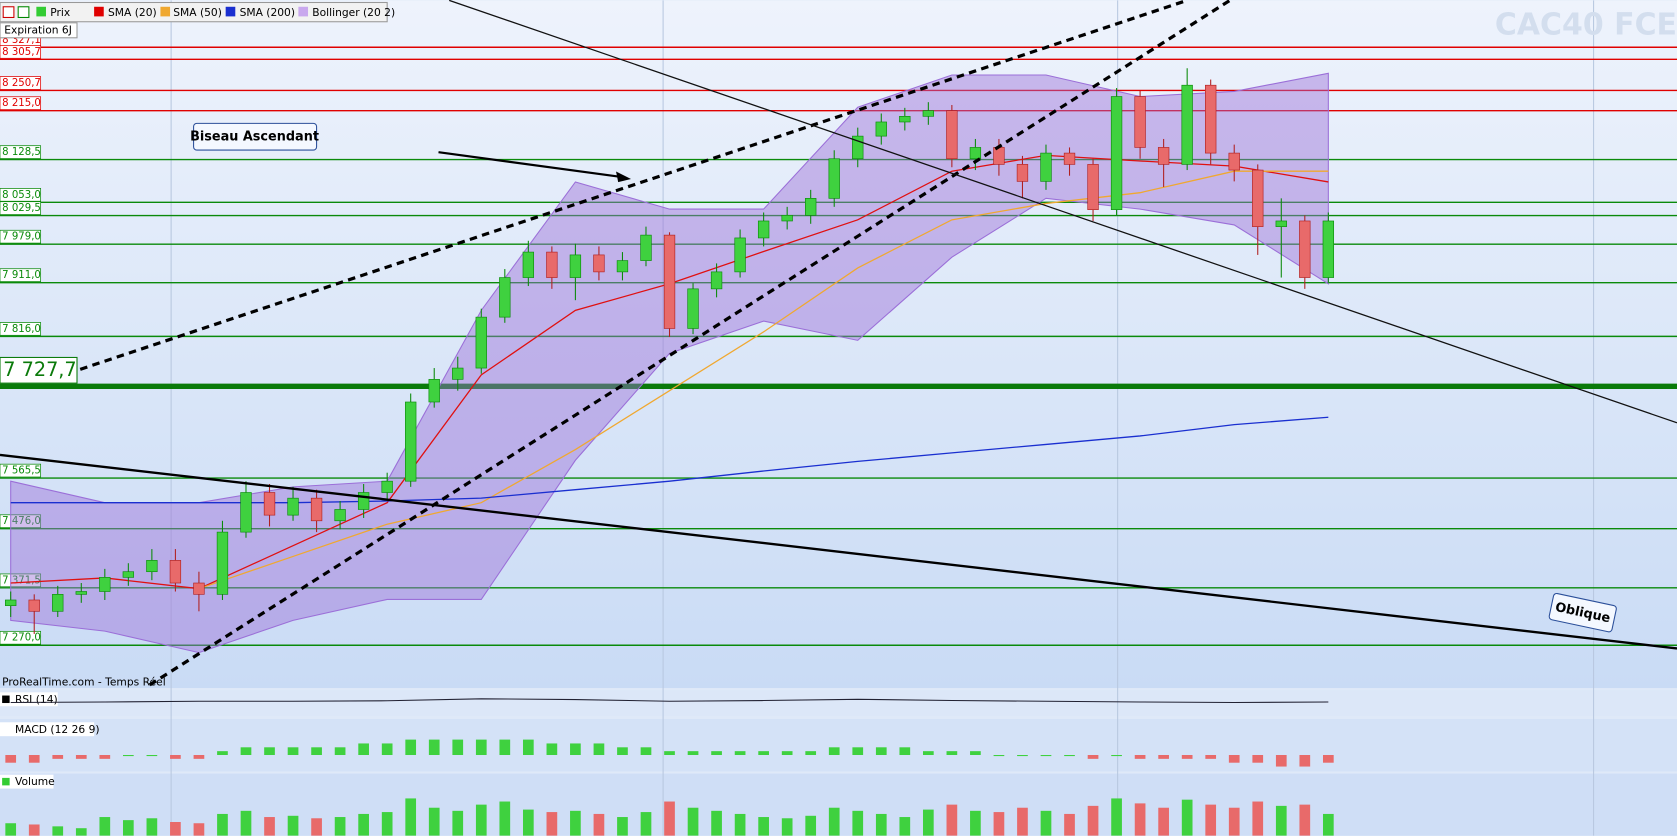 This screenshot has width=1677, height=836. I want to click on toolbar-item: SMA (200), so click(267, 12).